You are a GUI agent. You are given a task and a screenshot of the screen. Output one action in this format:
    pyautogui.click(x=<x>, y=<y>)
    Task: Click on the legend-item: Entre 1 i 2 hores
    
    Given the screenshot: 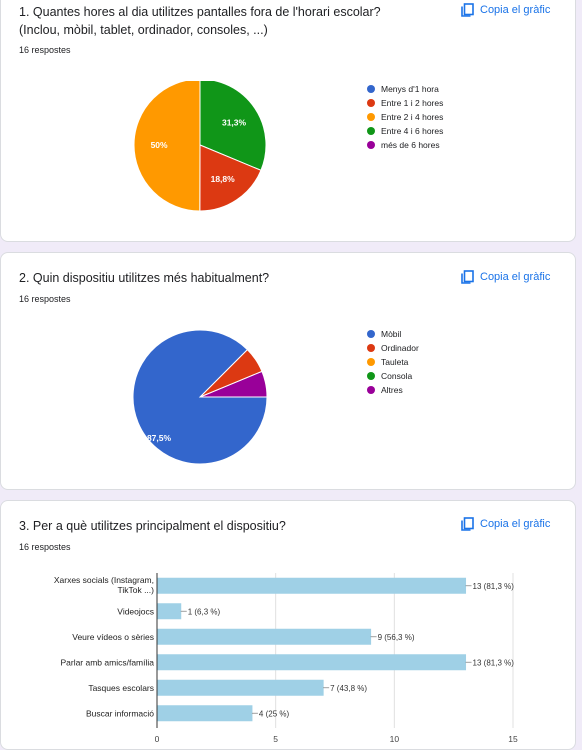 What is the action you would take?
    pyautogui.click(x=405, y=103)
    